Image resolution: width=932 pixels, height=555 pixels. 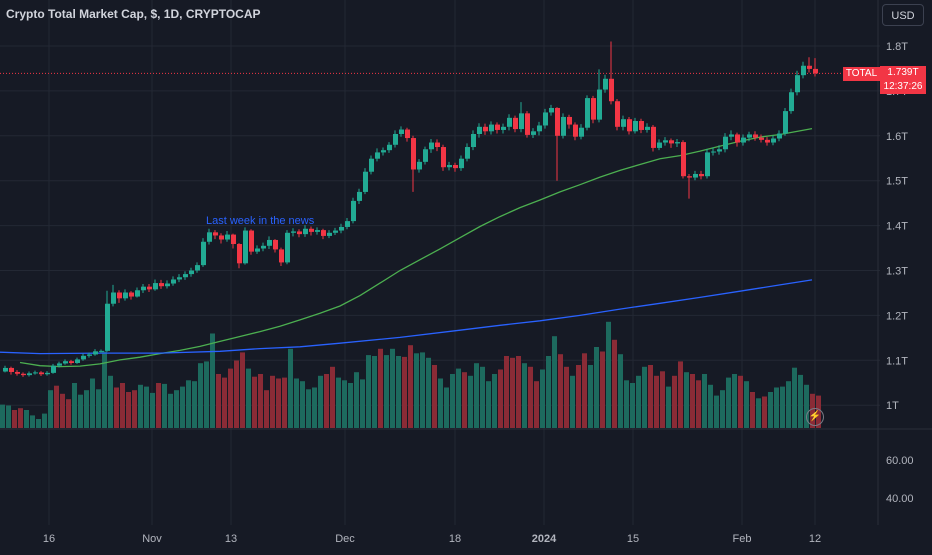 What do you see at coordinates (49, 539) in the screenshot?
I see `time-axis-label: 16` at bounding box center [49, 539].